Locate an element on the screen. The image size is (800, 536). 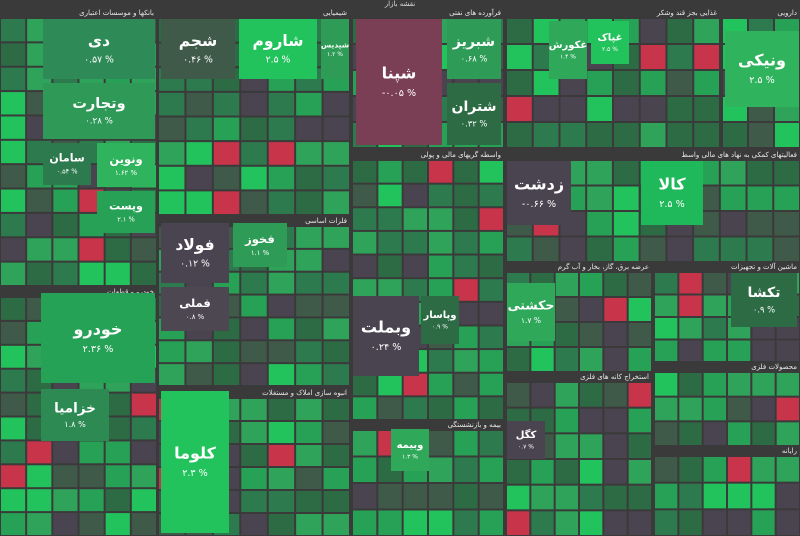
tile-name: شتران is located at coordinates (474, 107).